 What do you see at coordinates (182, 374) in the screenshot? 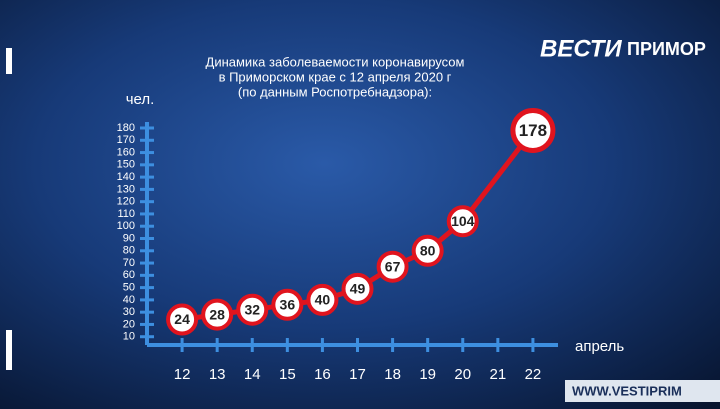
I see `x-tick-label: 12` at bounding box center [182, 374].